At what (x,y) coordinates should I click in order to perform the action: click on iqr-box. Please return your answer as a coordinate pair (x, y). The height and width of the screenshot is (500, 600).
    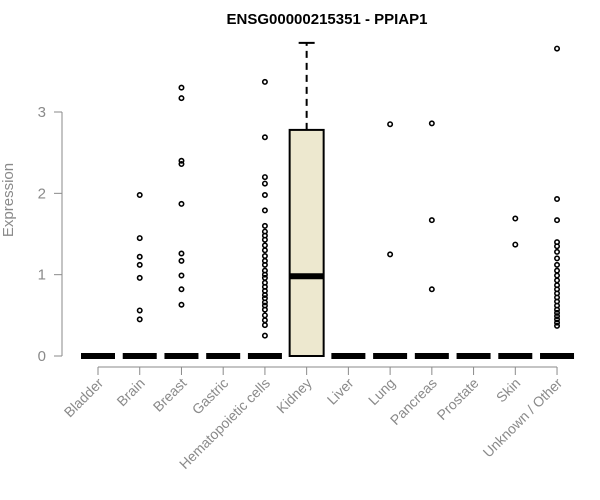
    Looking at the image, I should click on (306, 242).